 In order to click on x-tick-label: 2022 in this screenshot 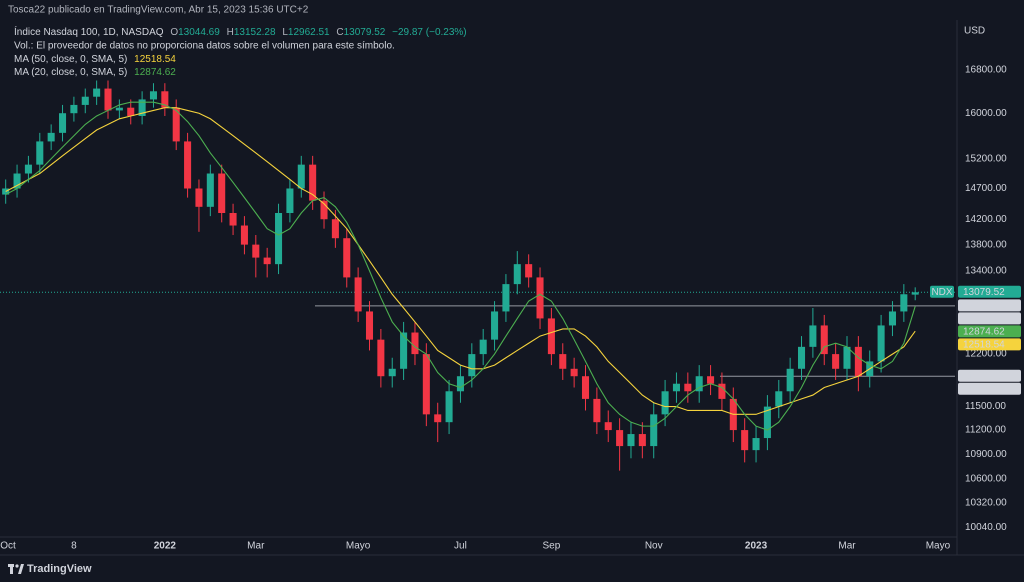, I will do `click(165, 546)`.